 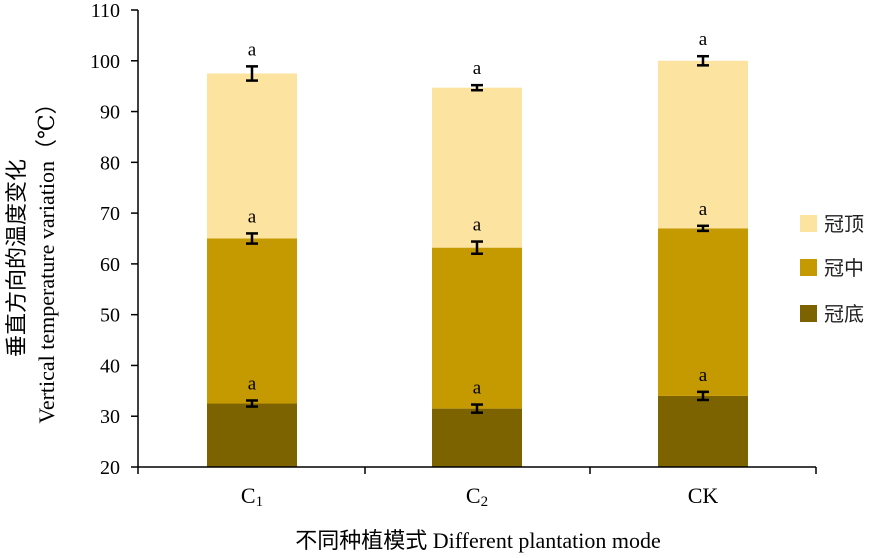 I want to click on significance-label-c2-3: a, so click(x=477, y=68).